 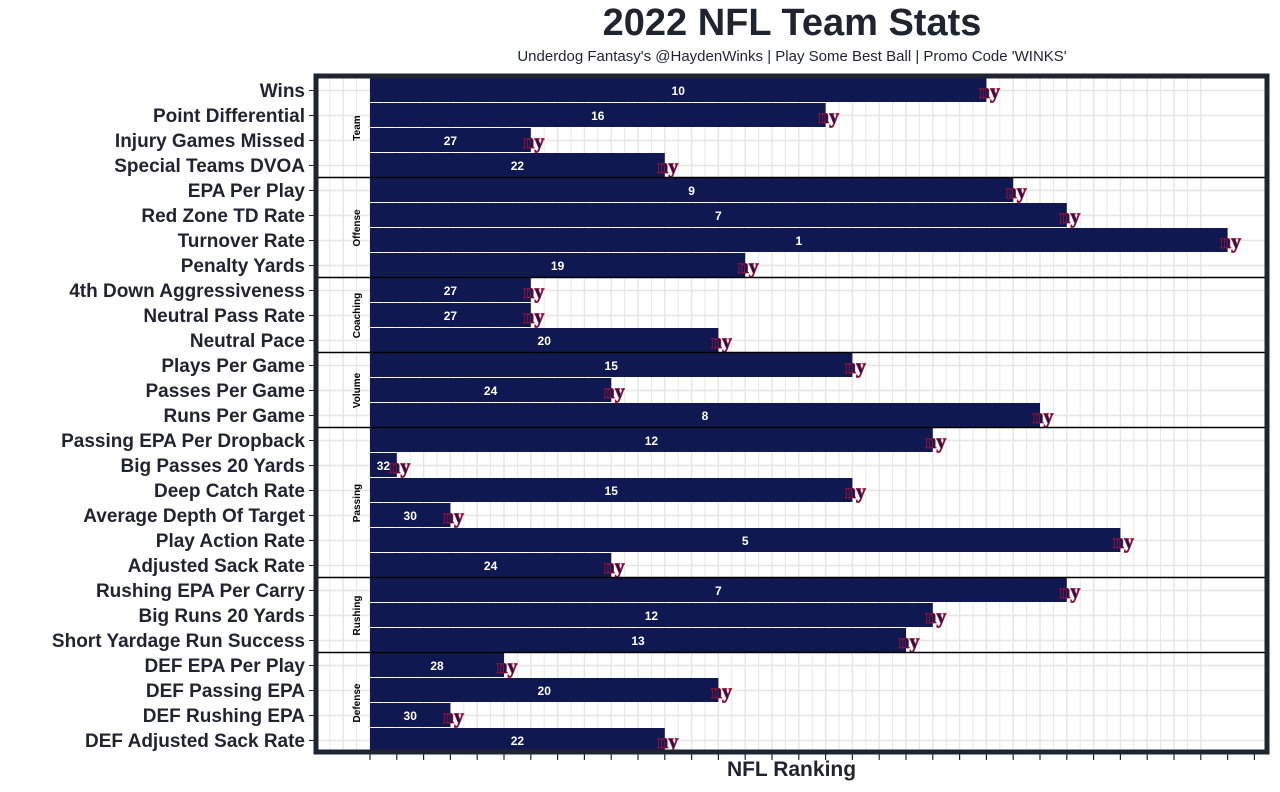 What do you see at coordinates (229, 116) in the screenshot?
I see `y-tick-label: Point Differential` at bounding box center [229, 116].